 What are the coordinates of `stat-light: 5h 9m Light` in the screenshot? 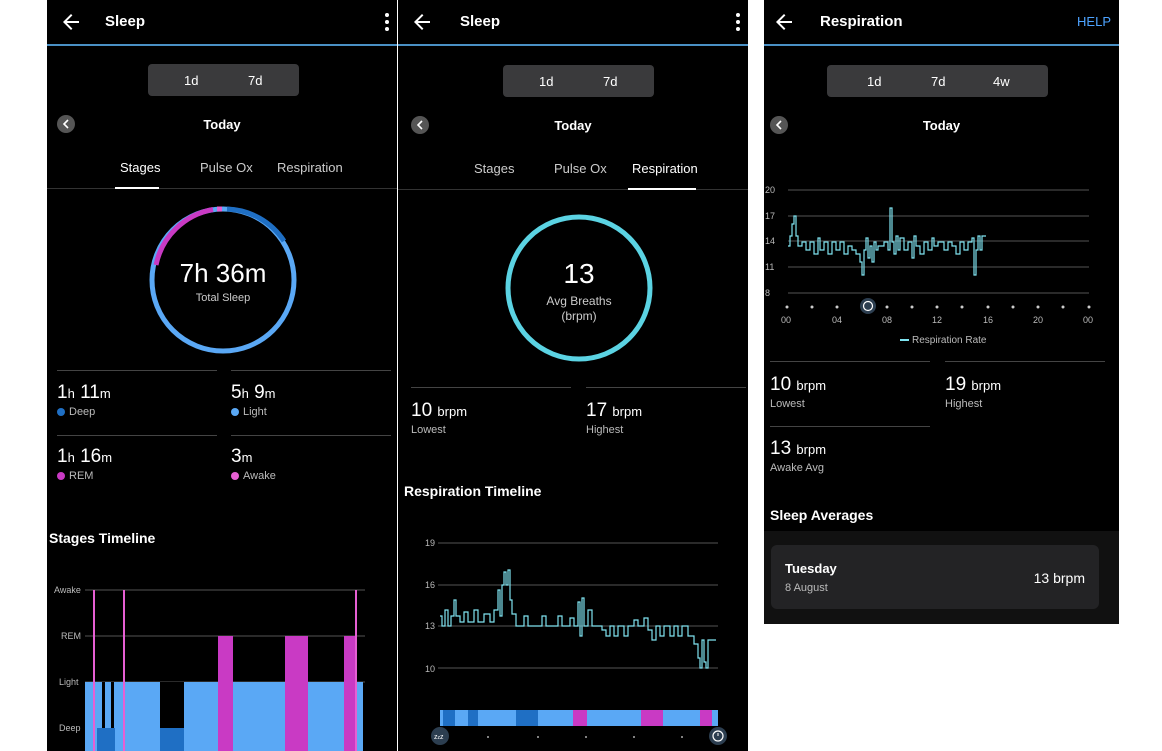 It's located at (253, 400).